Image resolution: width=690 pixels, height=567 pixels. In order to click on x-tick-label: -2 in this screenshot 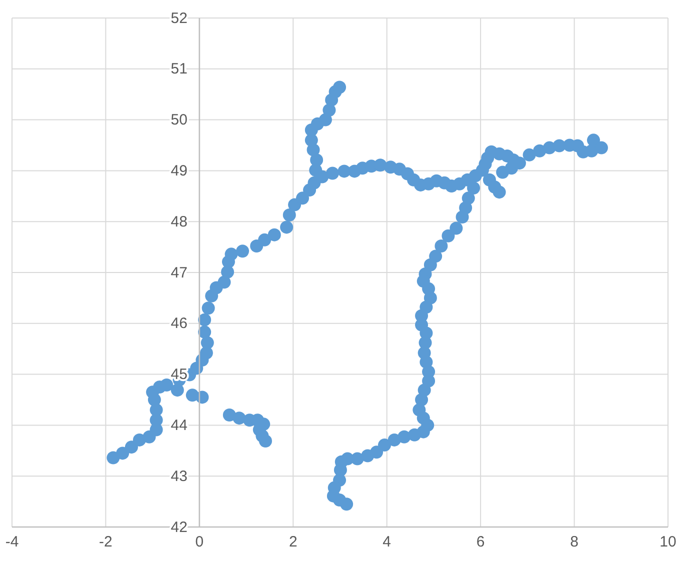, I will do `click(105, 541)`.